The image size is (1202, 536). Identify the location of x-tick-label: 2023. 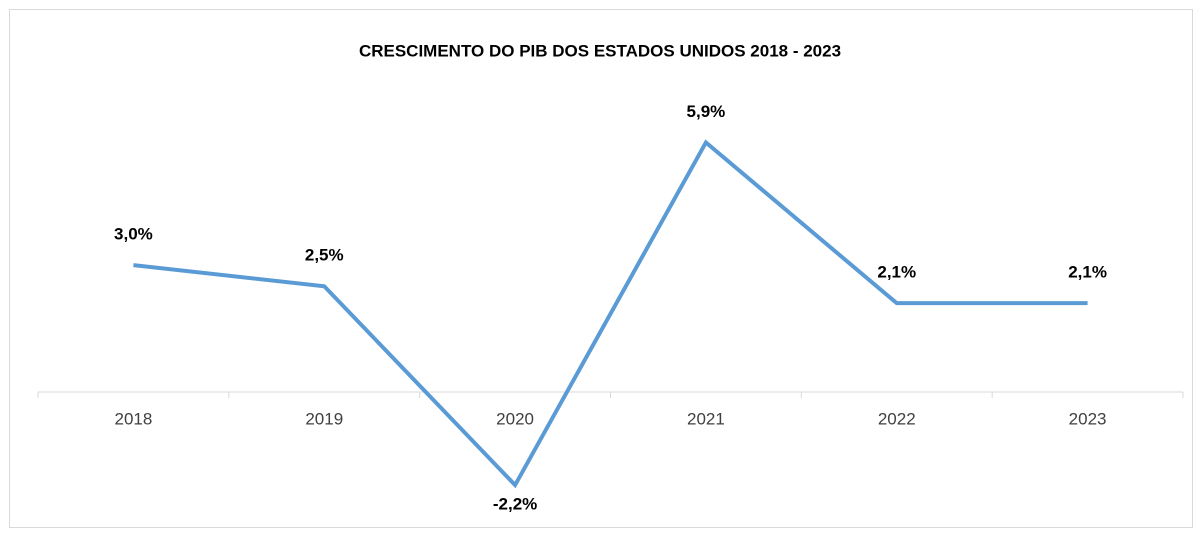
(1088, 418).